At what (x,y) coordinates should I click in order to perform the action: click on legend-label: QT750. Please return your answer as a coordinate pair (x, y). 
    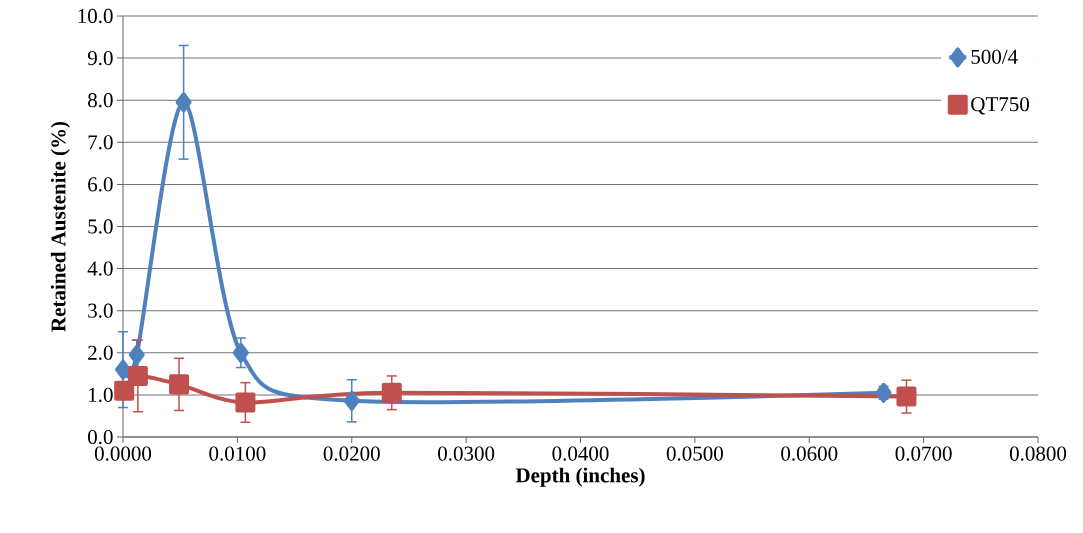
    Looking at the image, I should click on (1000, 106).